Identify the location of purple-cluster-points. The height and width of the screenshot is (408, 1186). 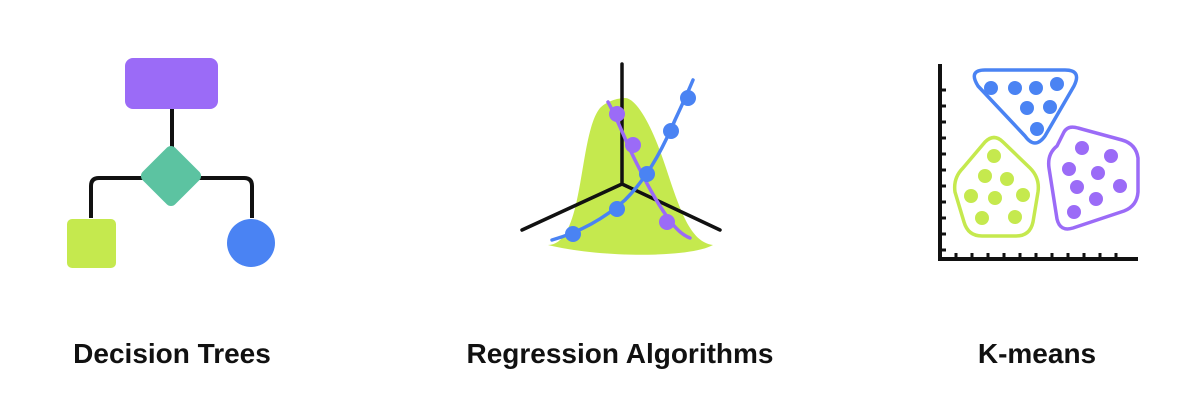
(1094, 180).